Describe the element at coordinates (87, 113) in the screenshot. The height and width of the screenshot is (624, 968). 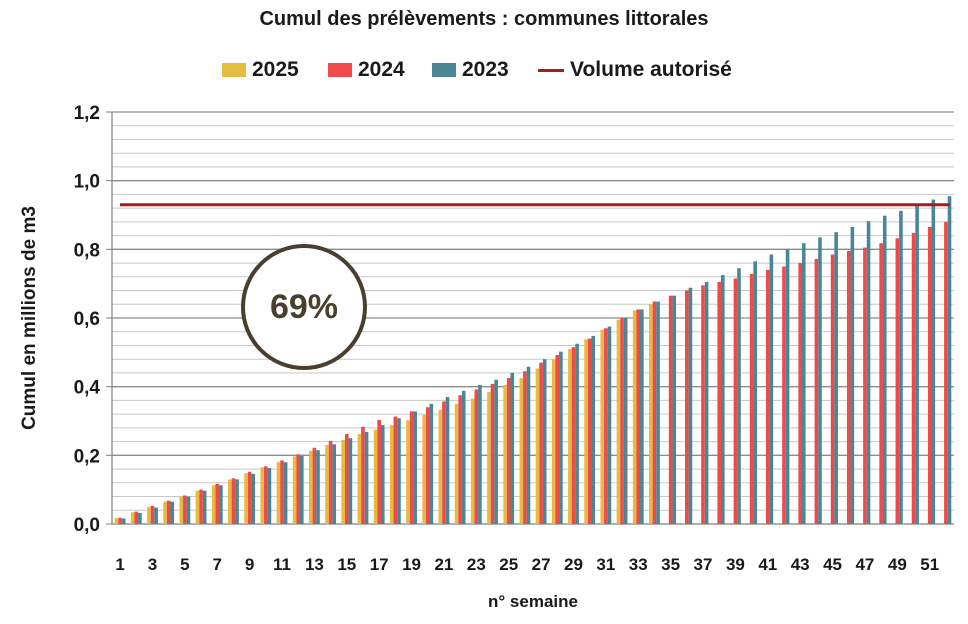
I see `y-tick-label: 1,2` at that location.